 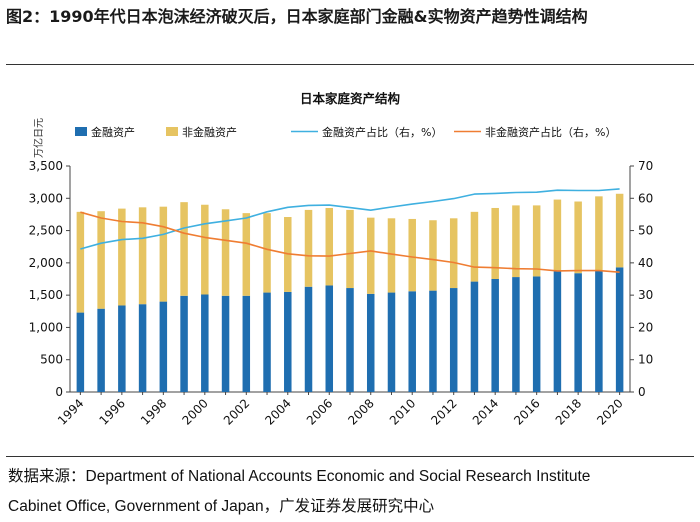 I want to click on y-left-tick-label: 3,500, so click(x=46, y=166).